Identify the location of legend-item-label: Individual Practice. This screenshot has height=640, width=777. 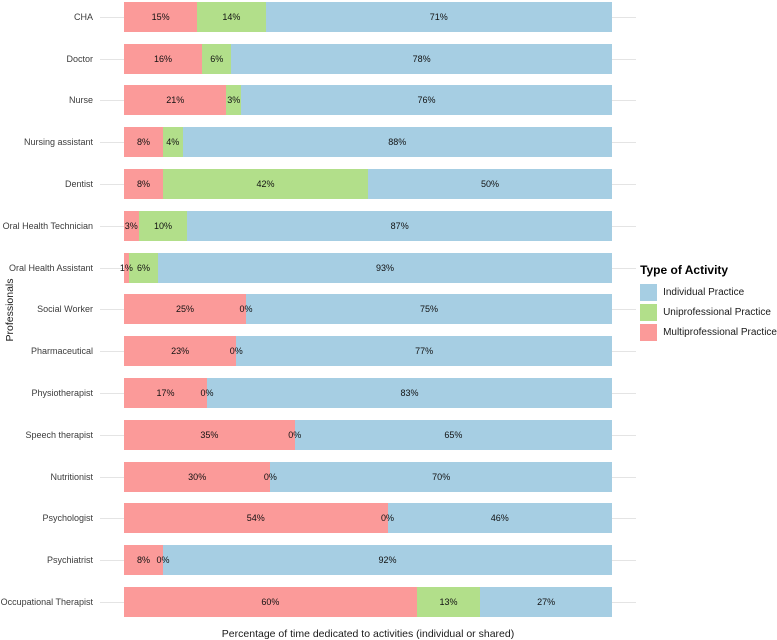
(704, 292).